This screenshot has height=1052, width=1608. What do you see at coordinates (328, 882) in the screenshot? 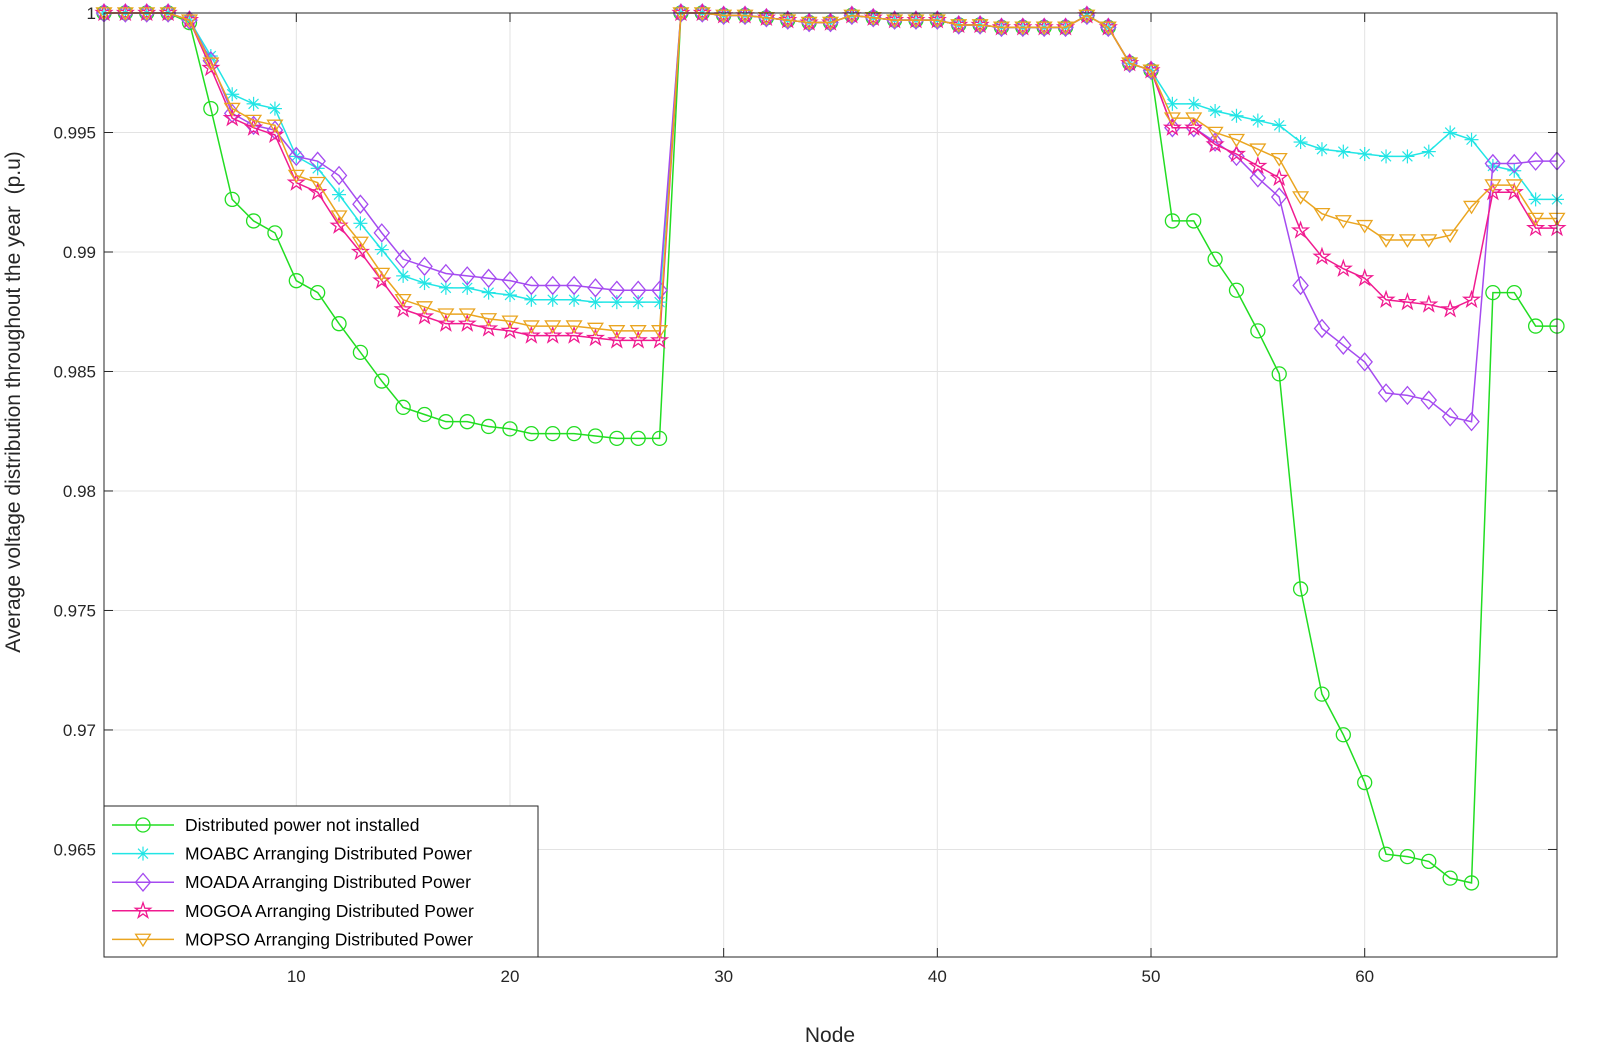
I see `legend-label: MOADA Arranging Distributed Power` at bounding box center [328, 882].